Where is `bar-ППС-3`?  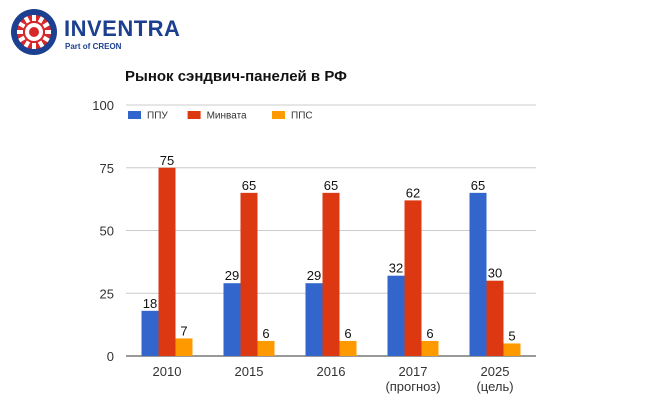
bar-ППС-3 is located at coordinates (430, 348).